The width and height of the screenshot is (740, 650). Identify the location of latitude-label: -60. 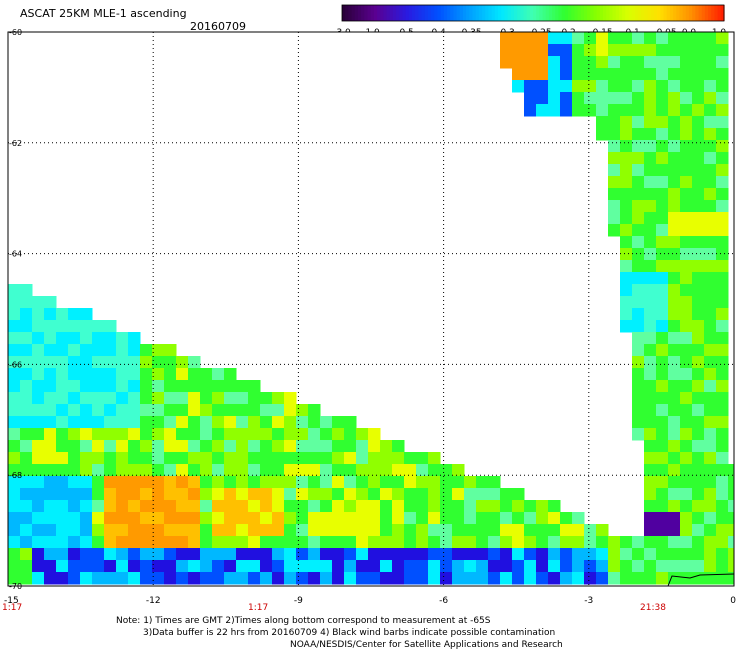
(15, 32).